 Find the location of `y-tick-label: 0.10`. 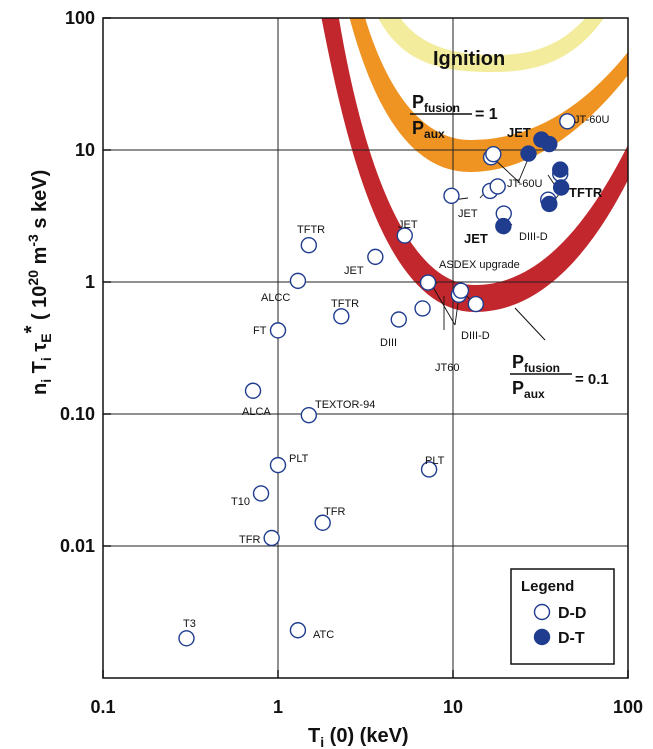

y-tick-label: 0.10 is located at coordinates (77, 414).